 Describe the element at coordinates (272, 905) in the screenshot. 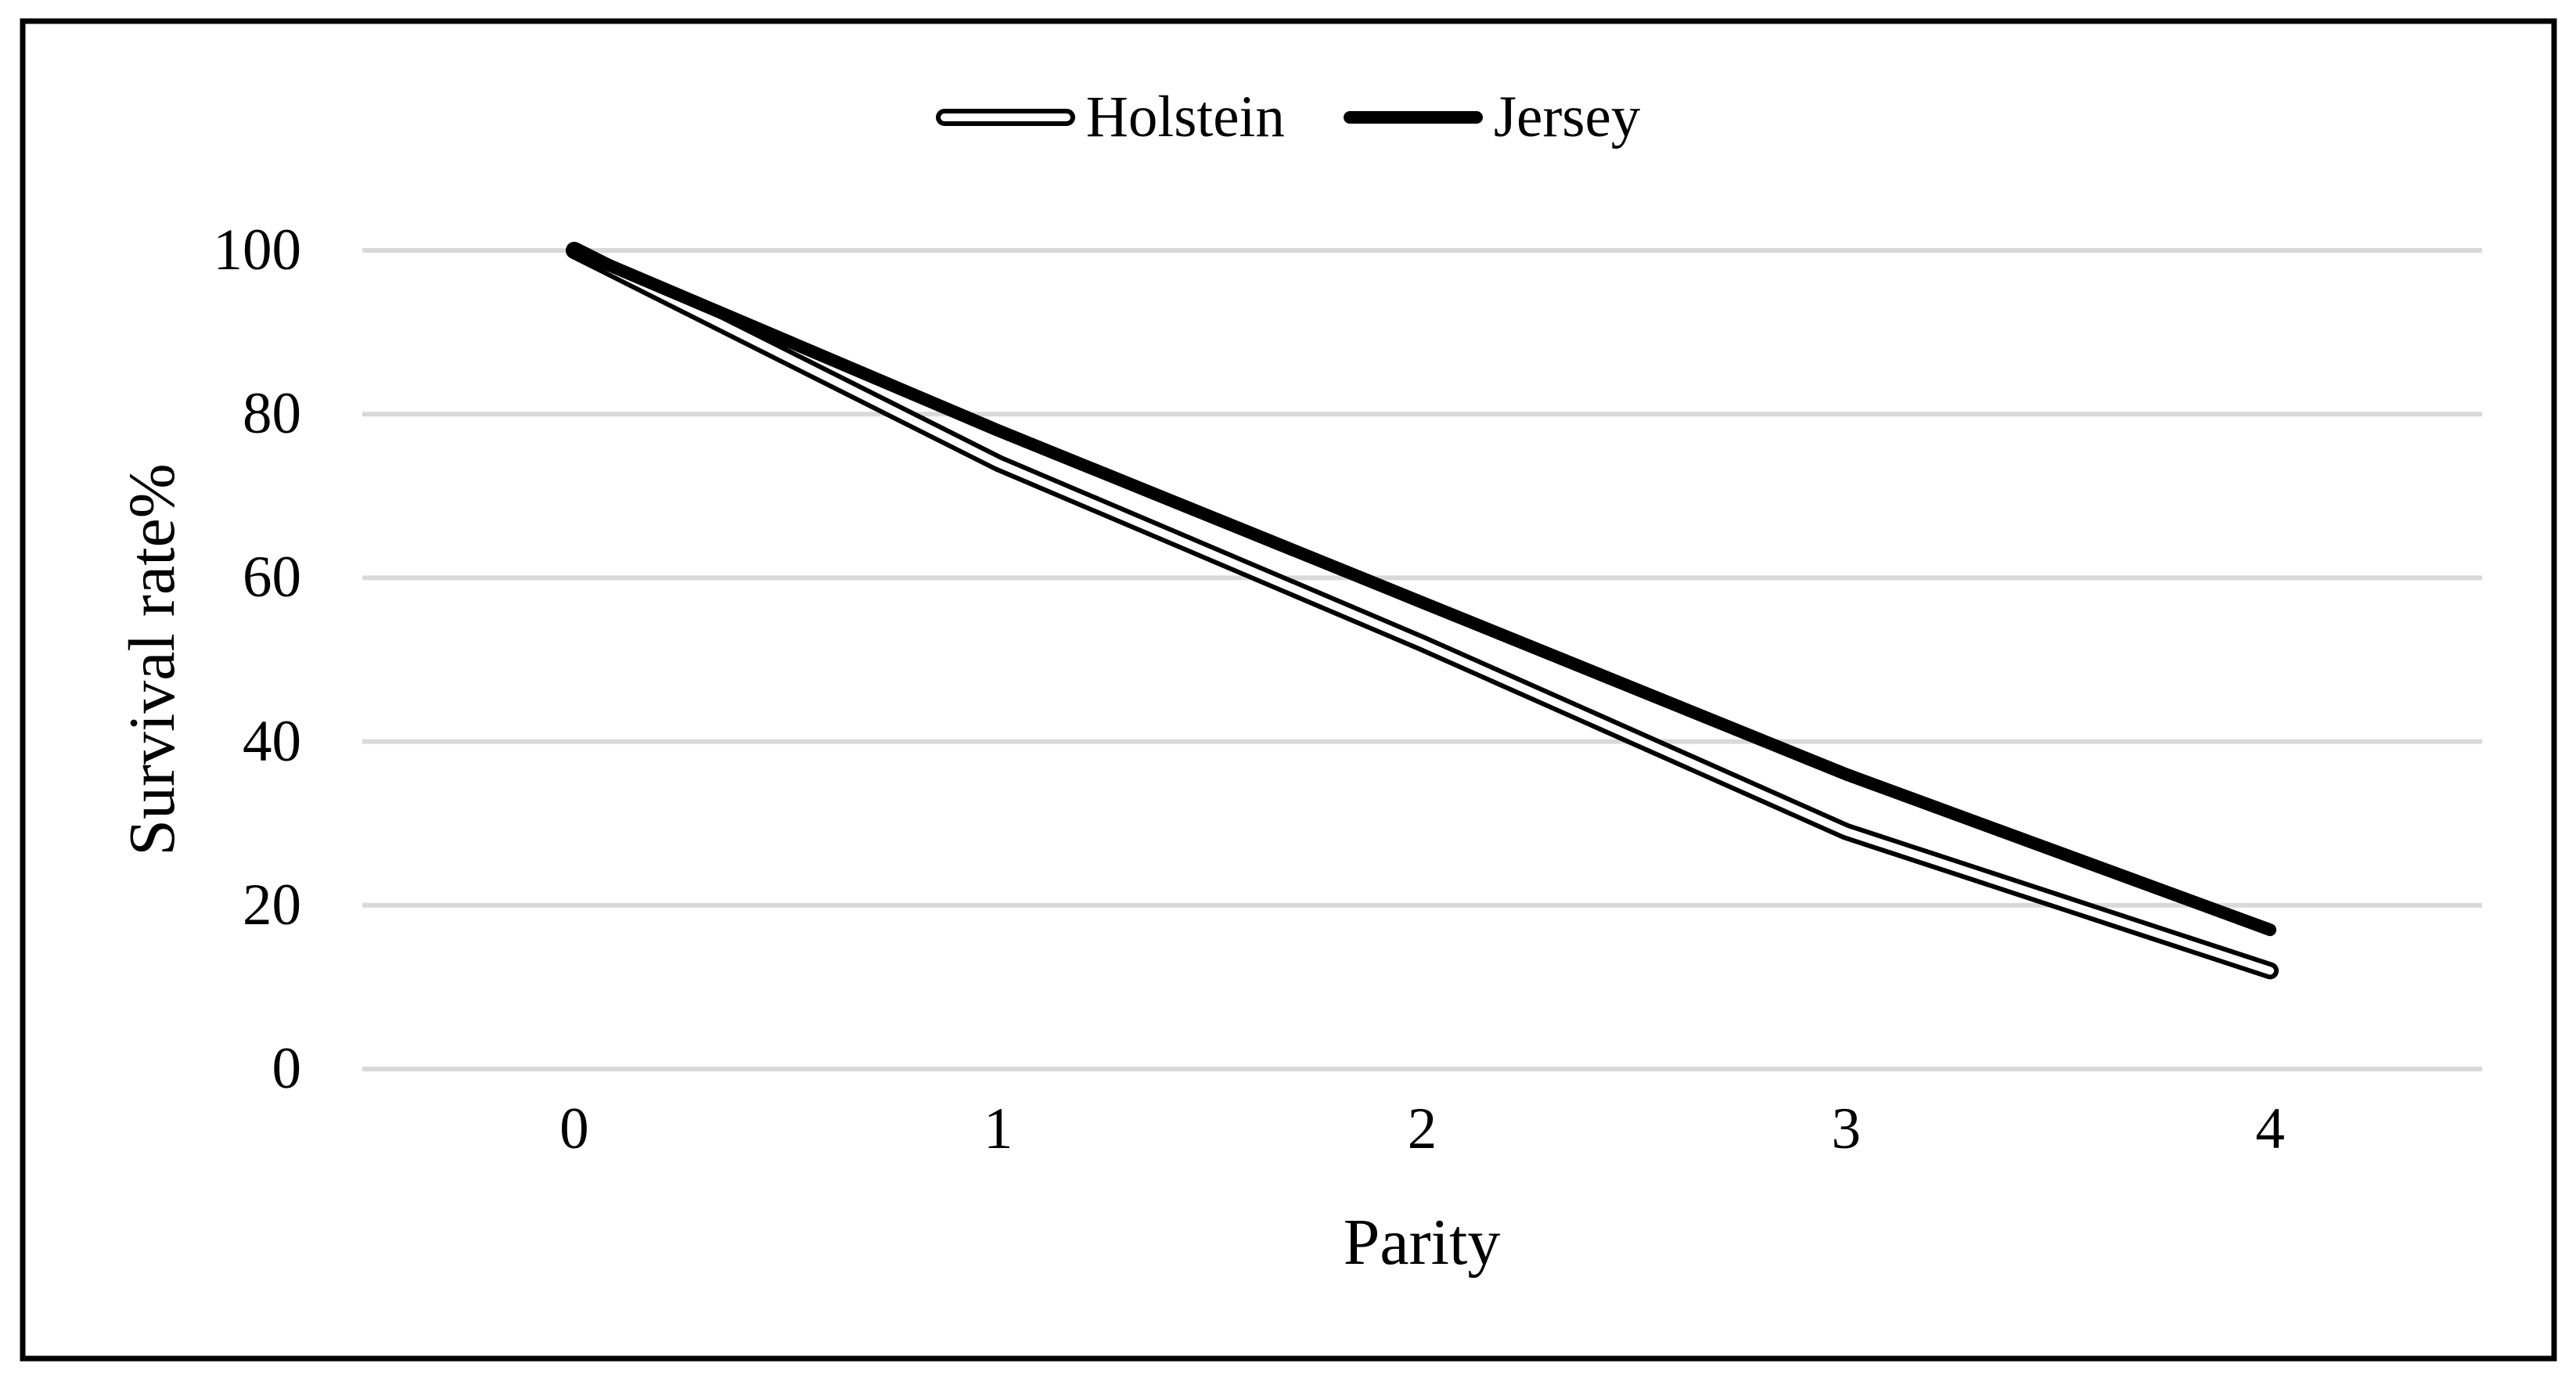

I see `y-tick-label-20: 20` at that location.